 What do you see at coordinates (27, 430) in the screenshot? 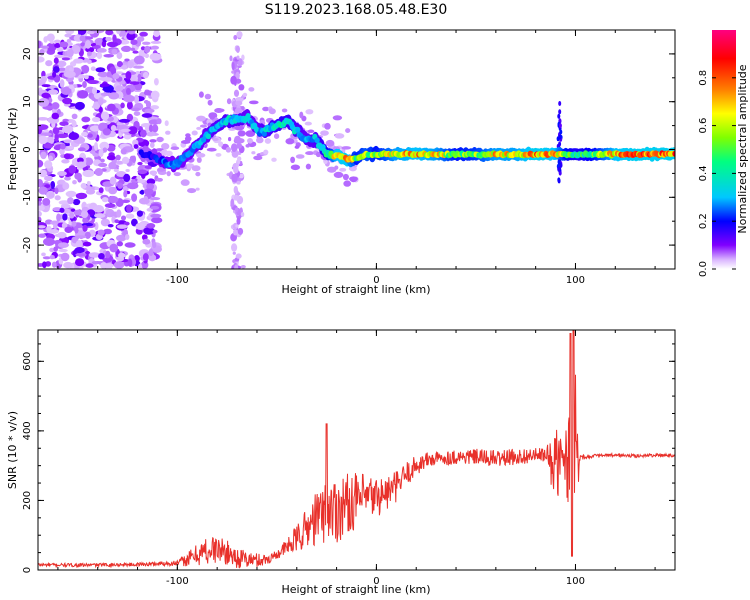
I see `svg-text: 400` at bounding box center [27, 430].